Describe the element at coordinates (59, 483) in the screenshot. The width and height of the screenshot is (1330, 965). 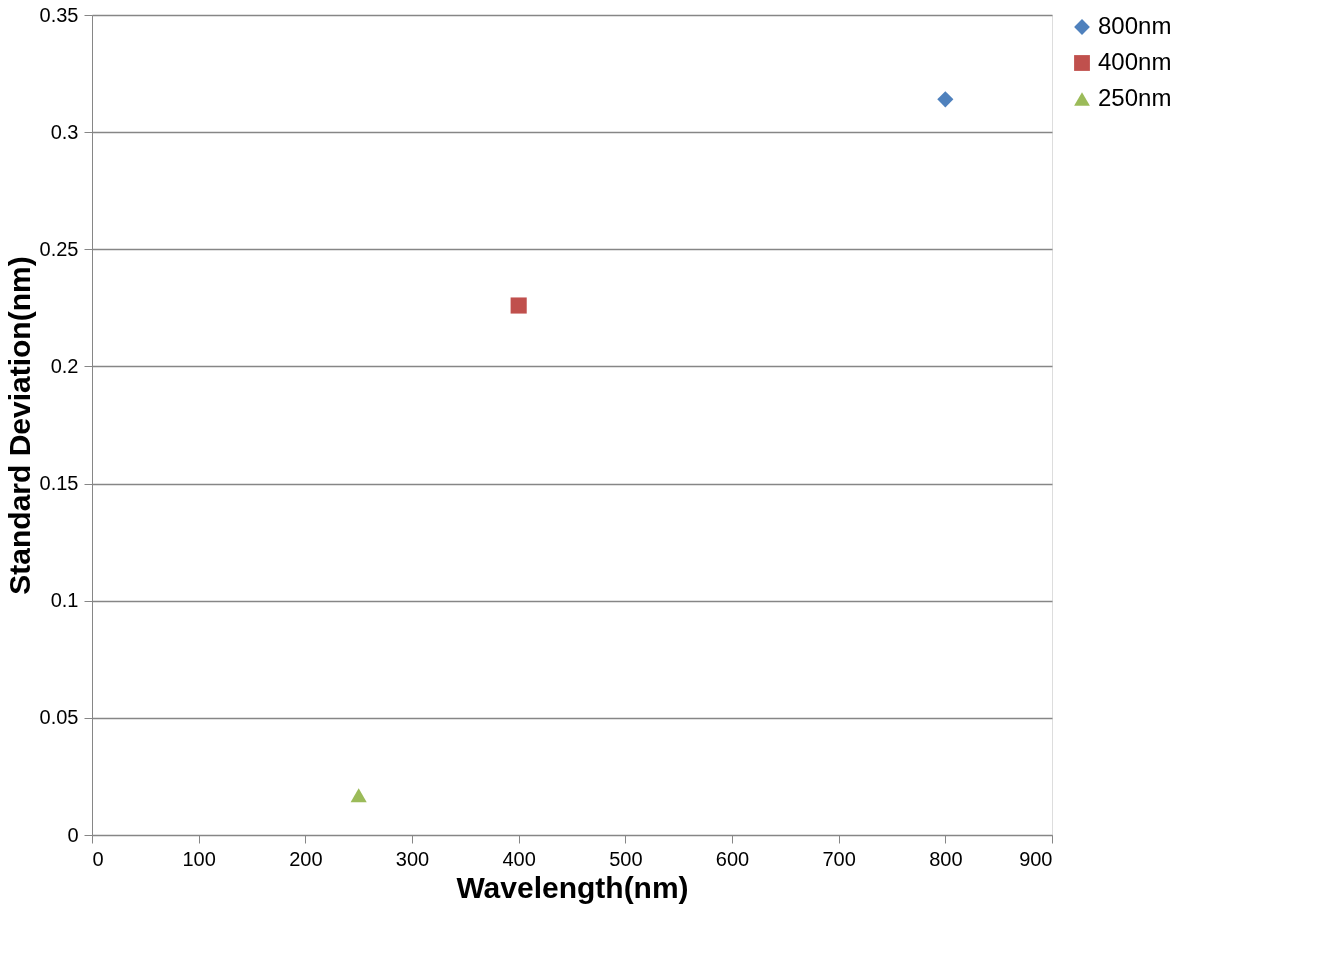
I see `y-tick-label: 0.15` at that location.